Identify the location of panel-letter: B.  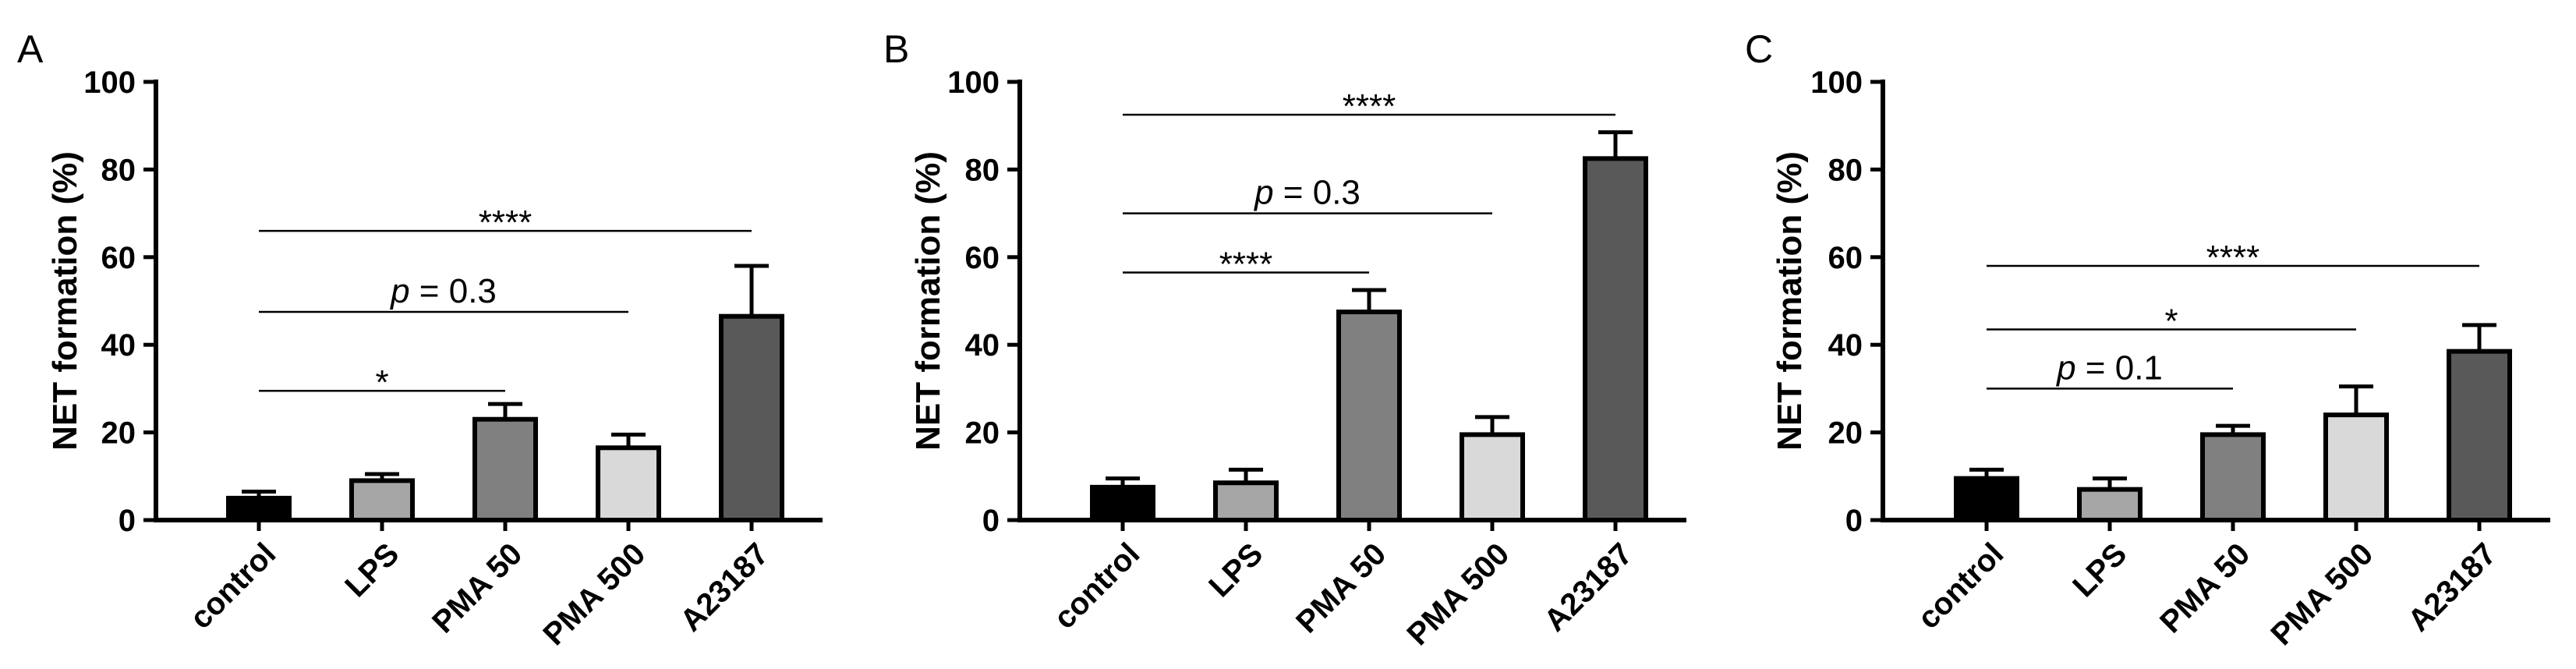
(896, 49).